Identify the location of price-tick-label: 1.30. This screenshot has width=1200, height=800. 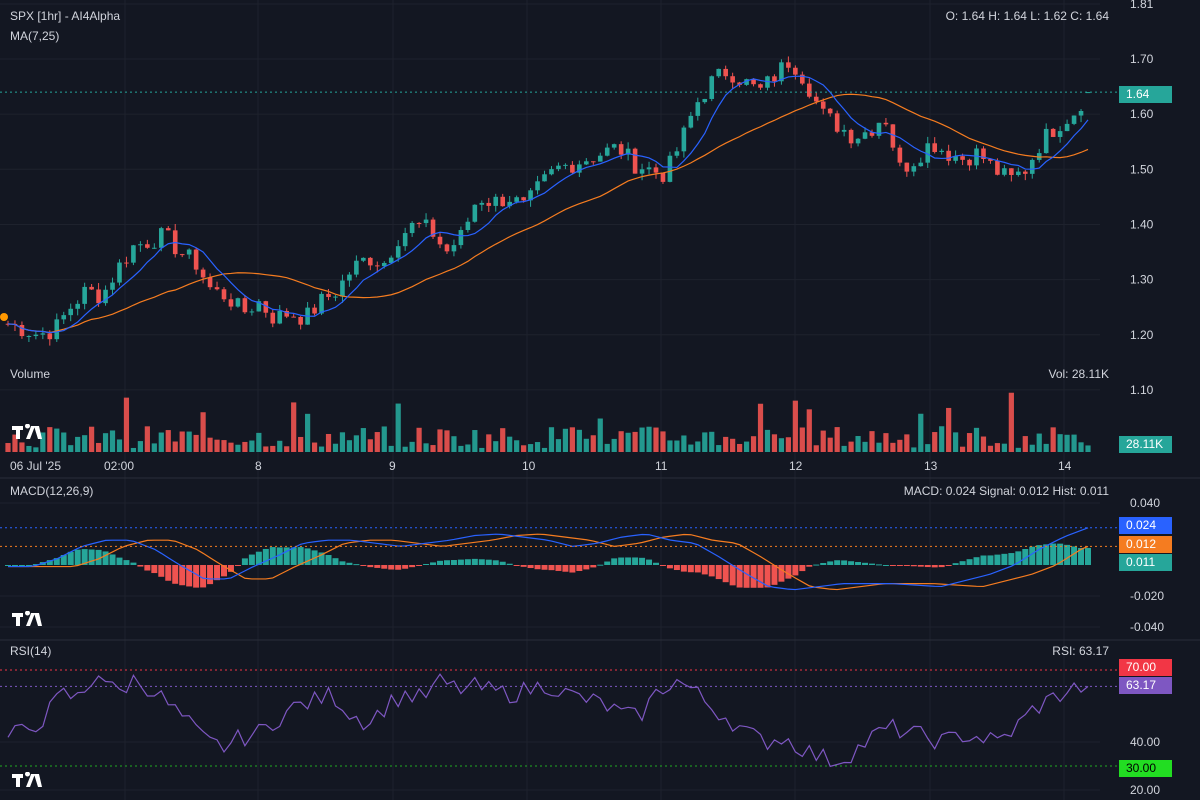
(1142, 280).